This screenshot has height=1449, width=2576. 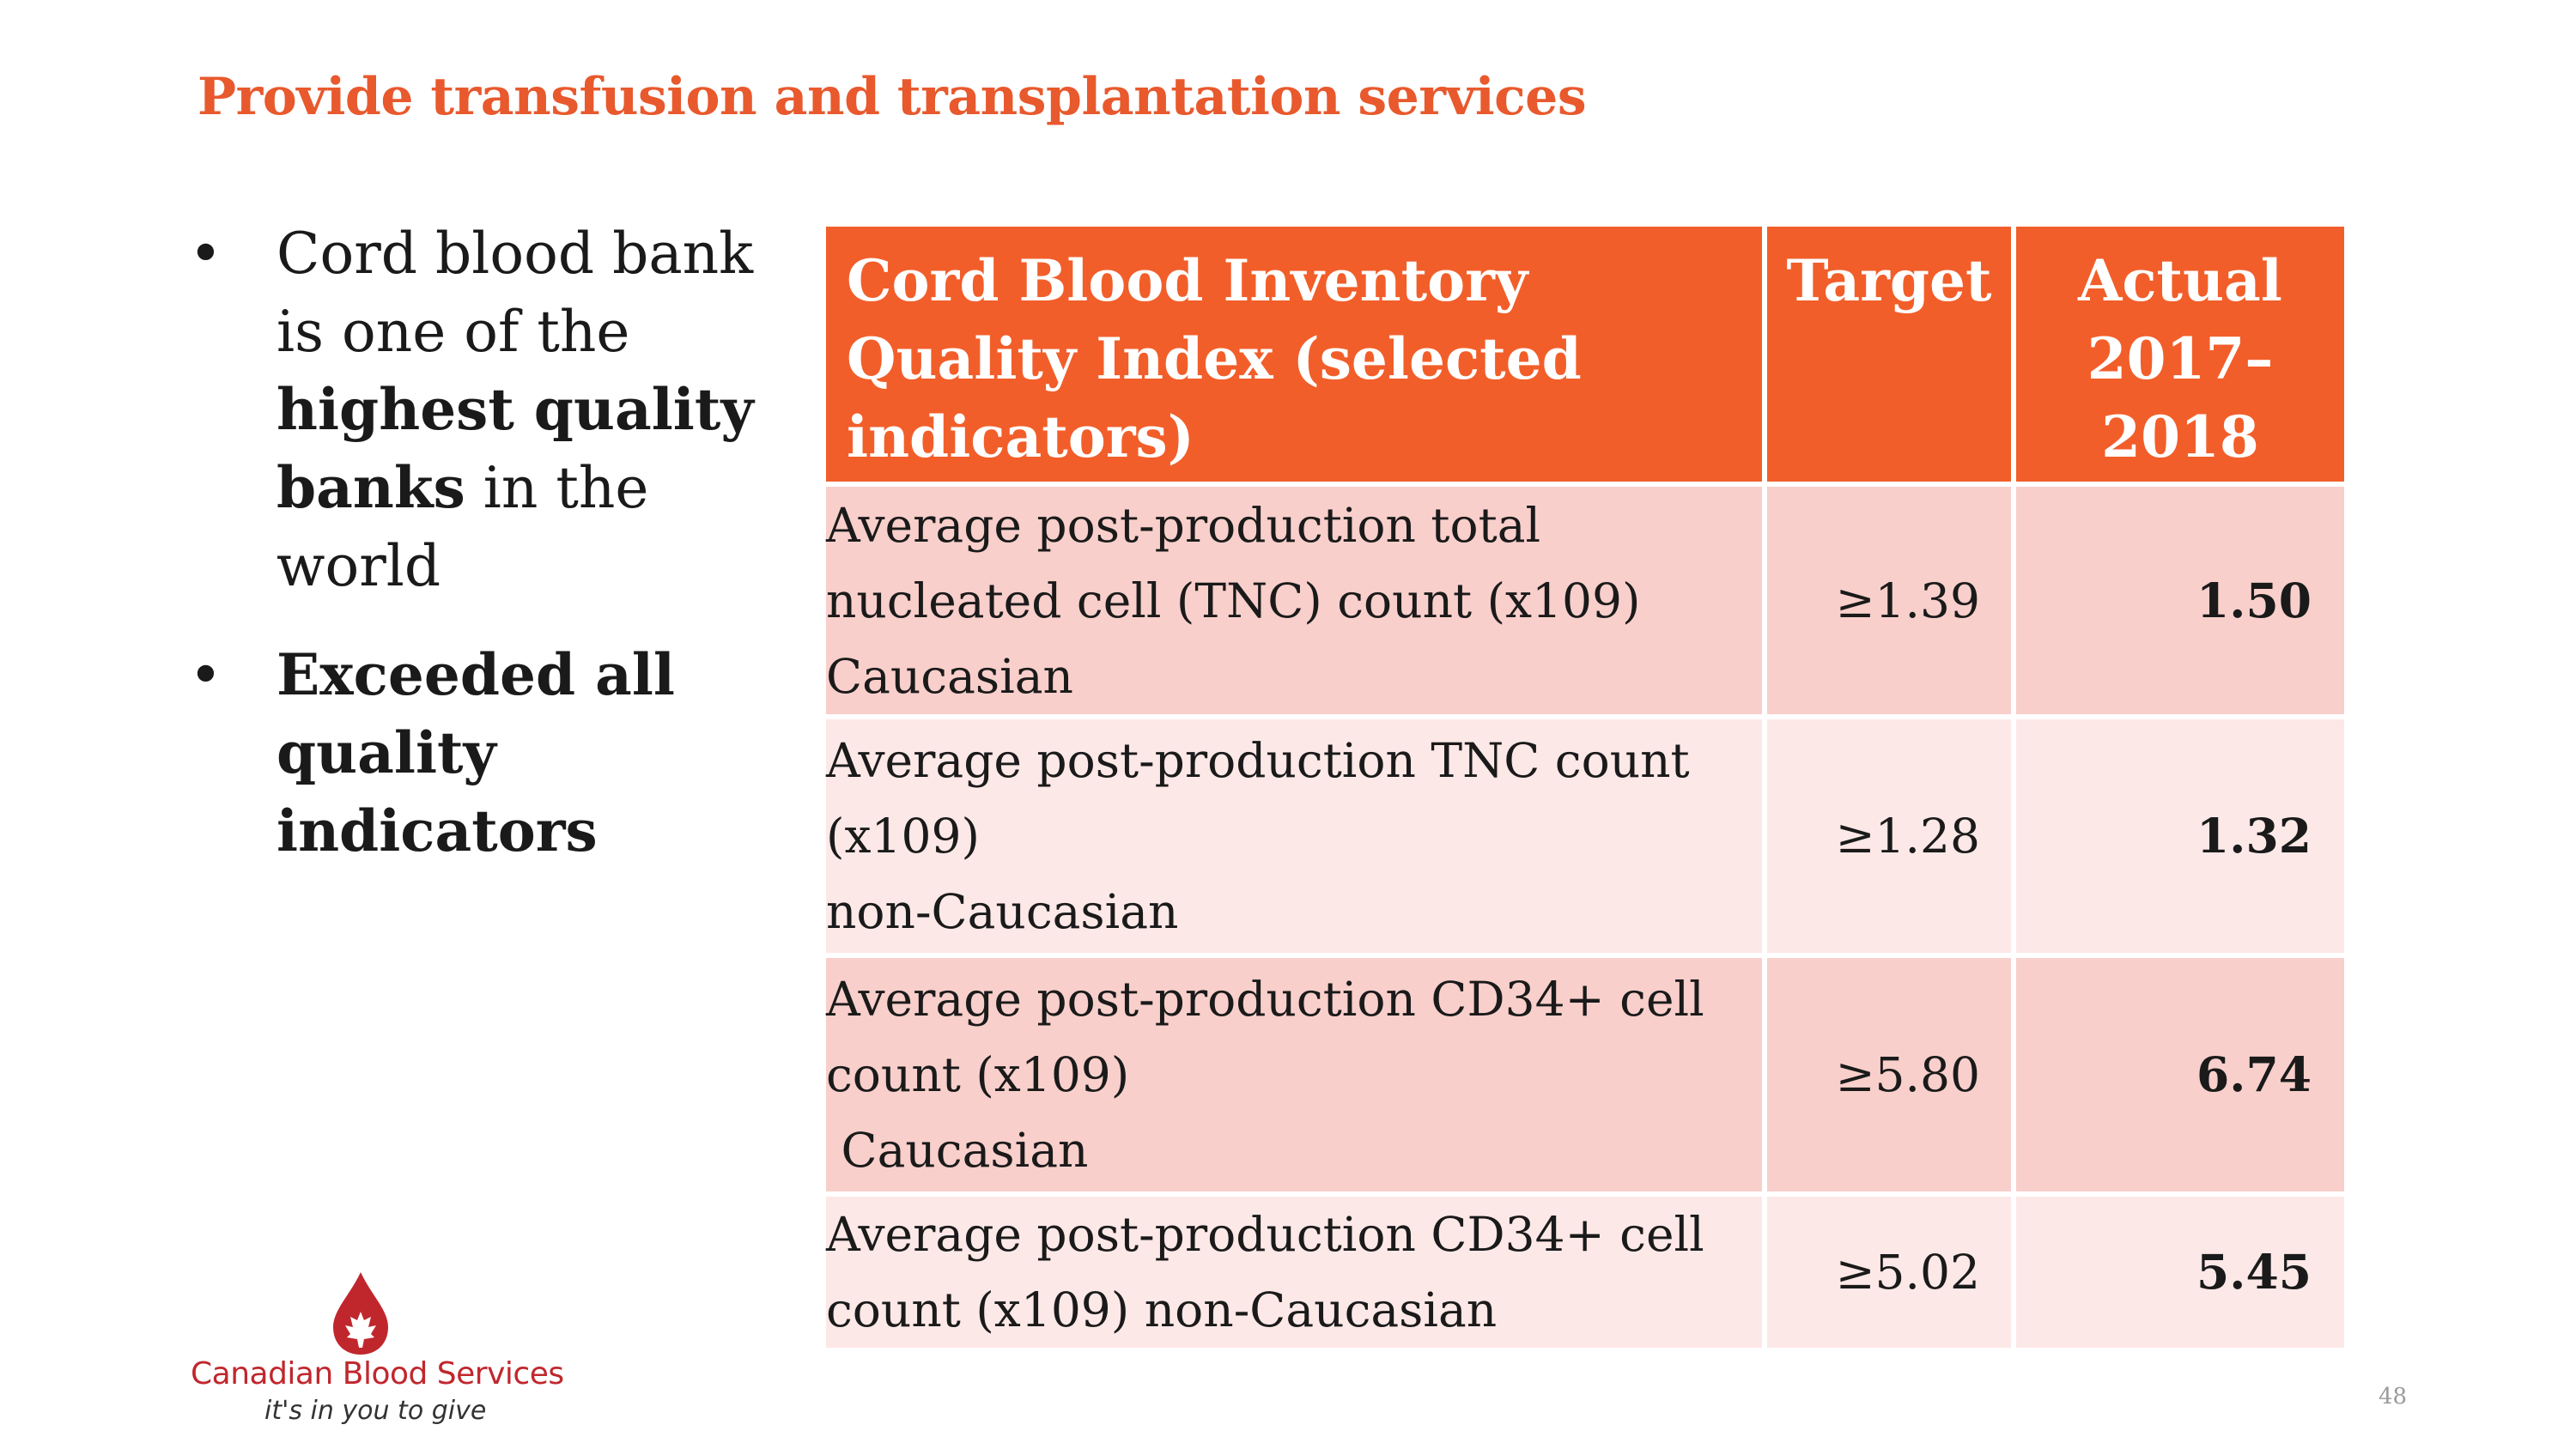 What do you see at coordinates (2393, 1397) in the screenshot?
I see `page-number: 48` at bounding box center [2393, 1397].